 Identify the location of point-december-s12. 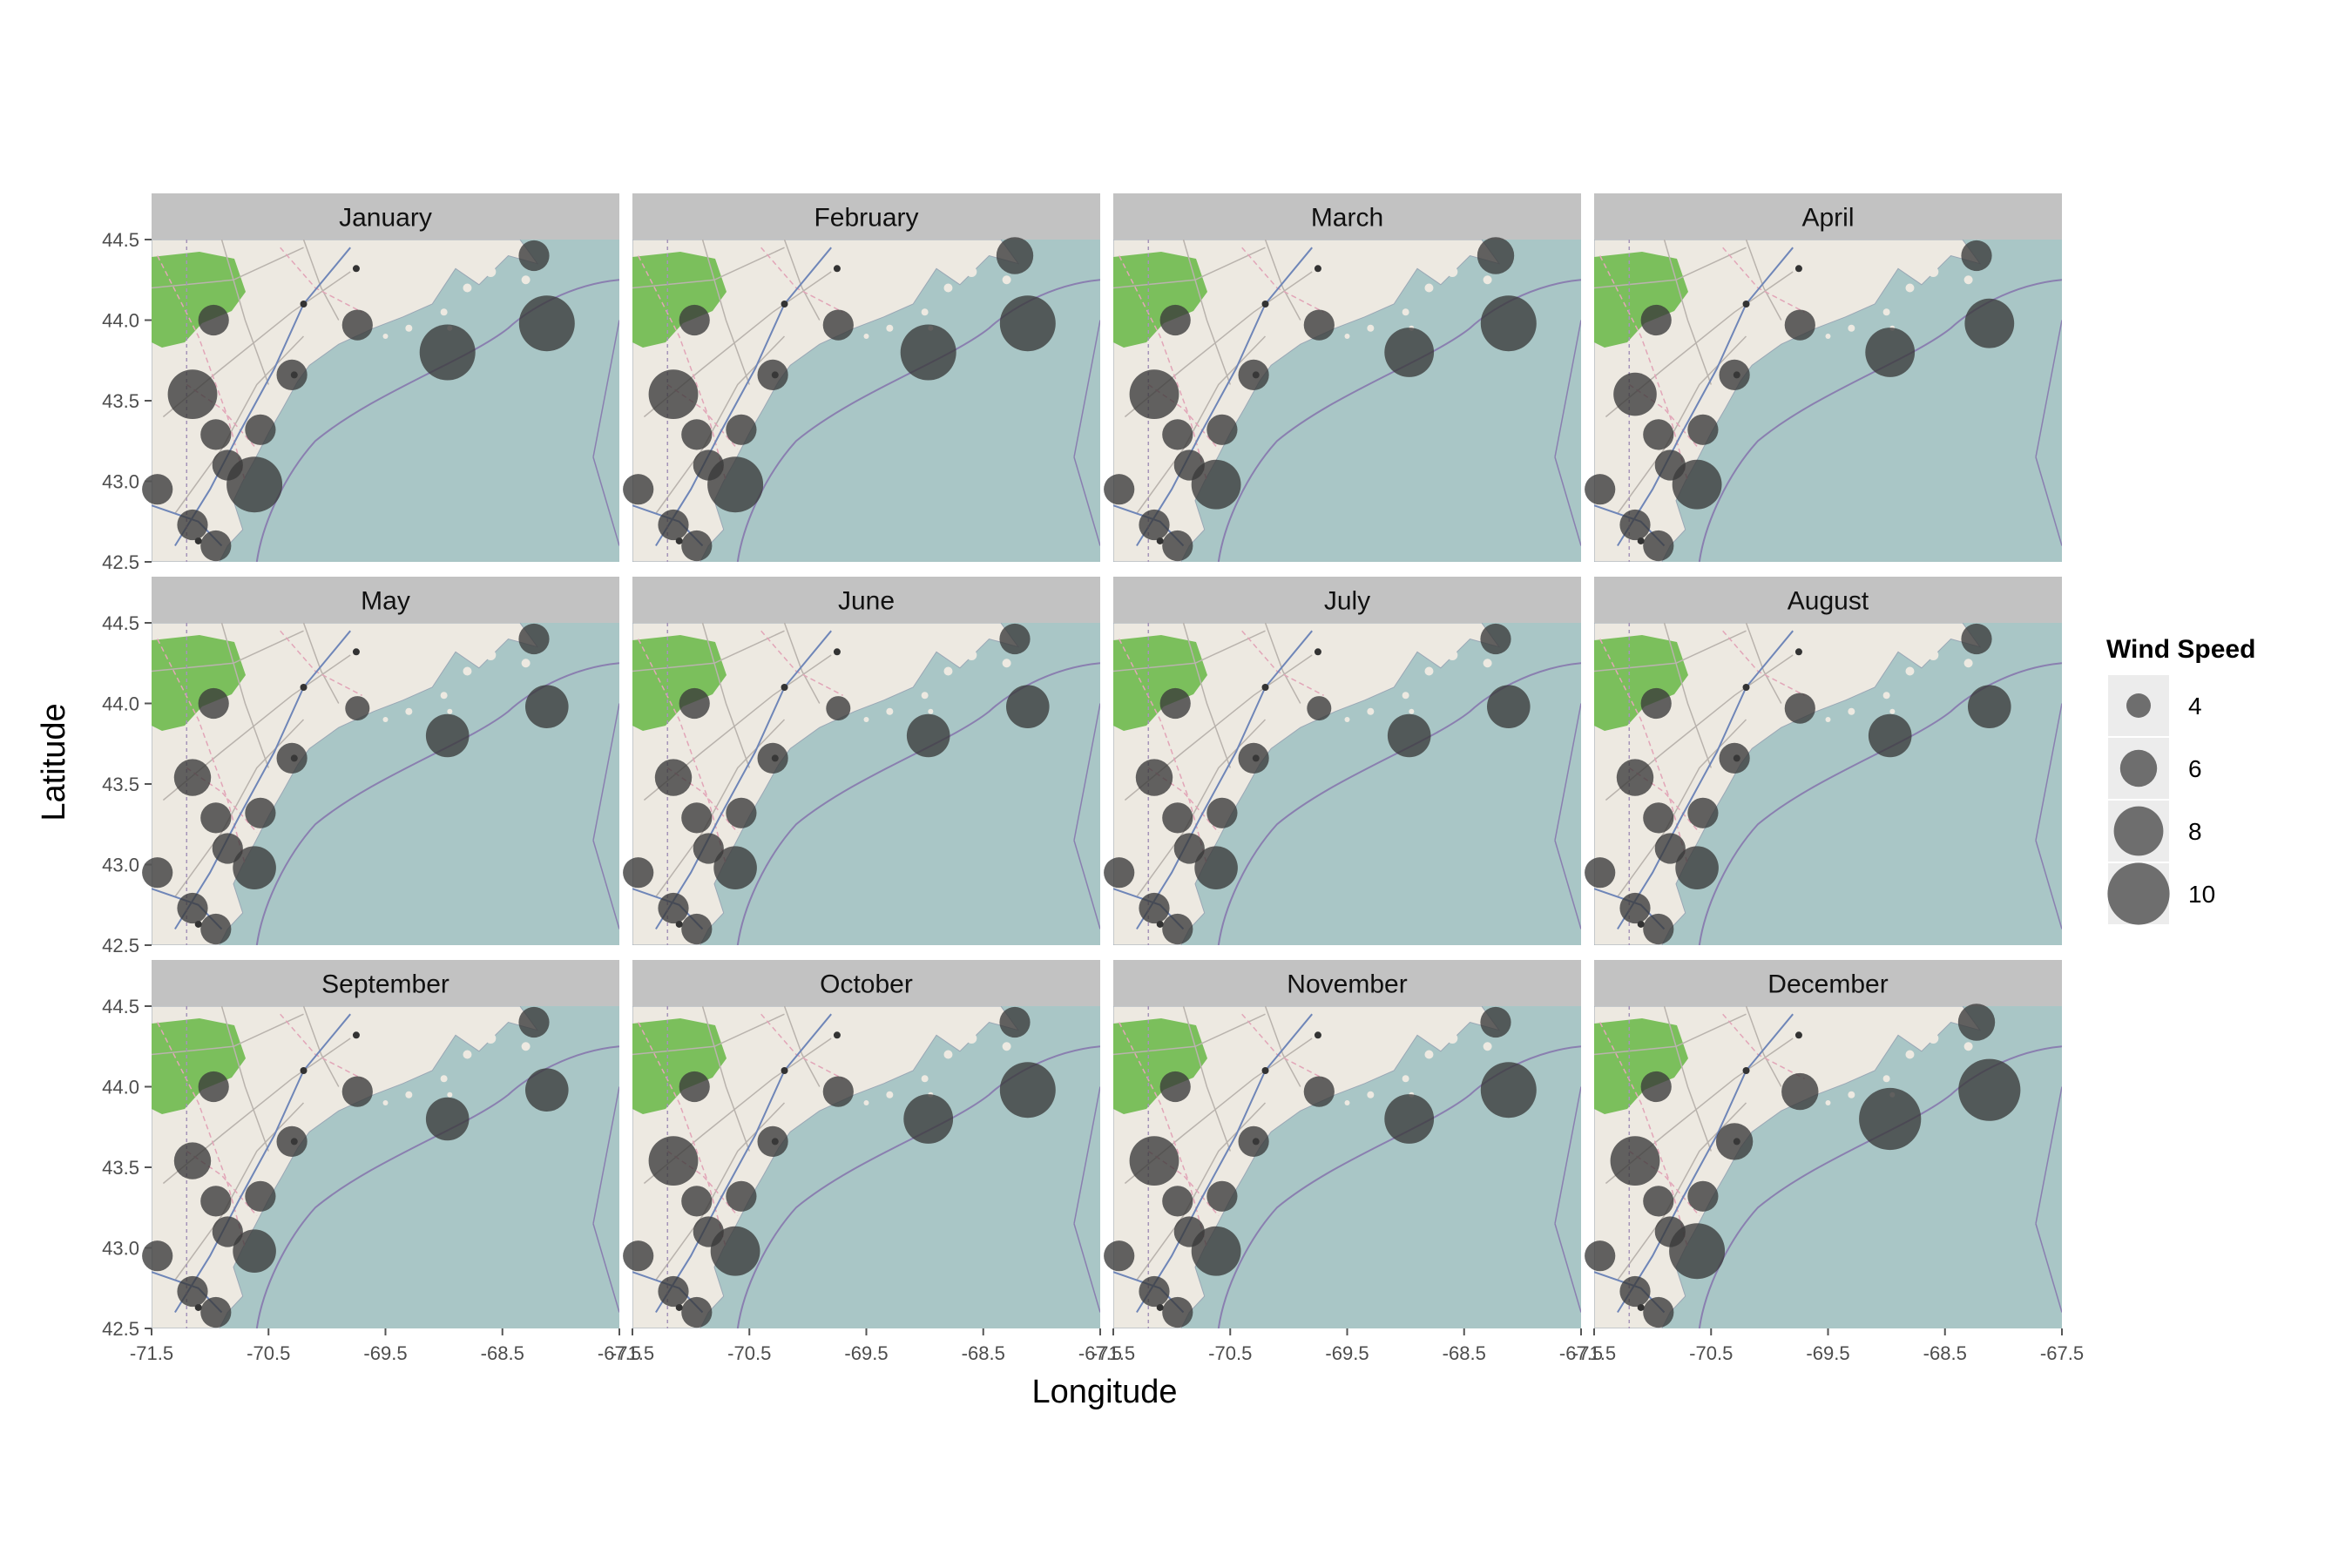
(1890, 1119).